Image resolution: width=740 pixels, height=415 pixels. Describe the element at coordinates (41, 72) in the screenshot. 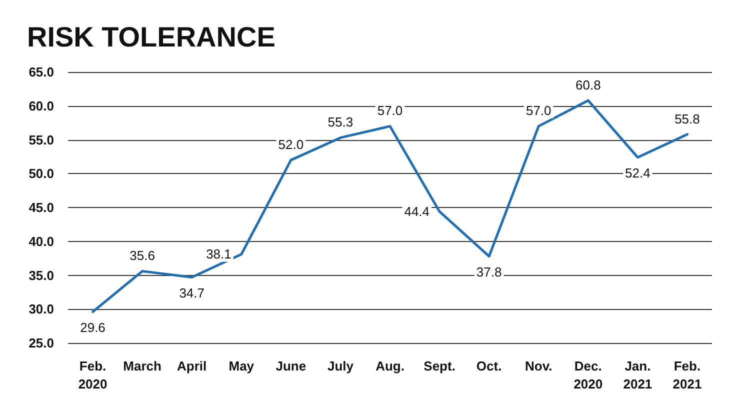

I see `y-tick-label: 65.0` at that location.